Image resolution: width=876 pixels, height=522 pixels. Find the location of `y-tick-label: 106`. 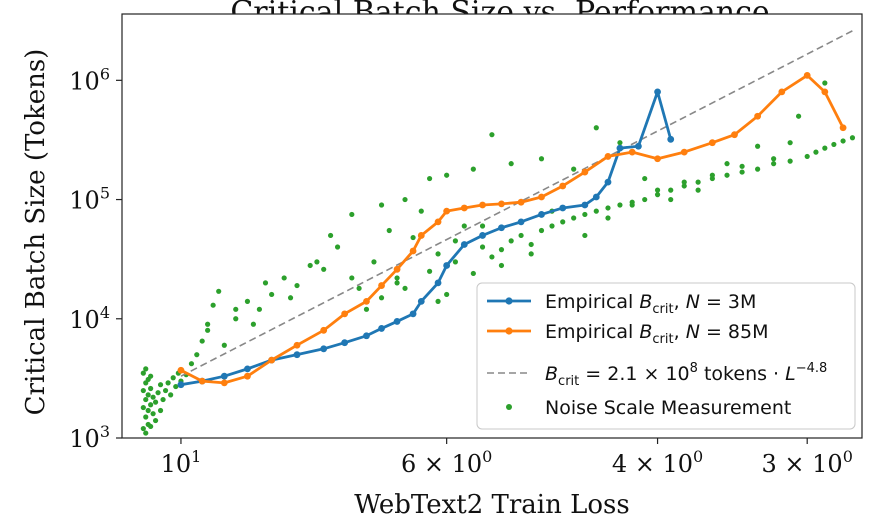

y-tick-label: 106 is located at coordinates (89, 79).